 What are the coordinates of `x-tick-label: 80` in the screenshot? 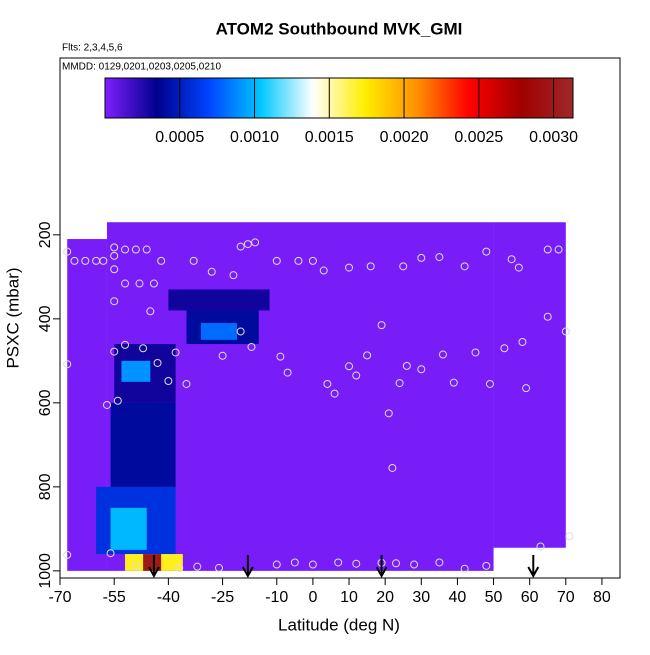 It's located at (602, 597).